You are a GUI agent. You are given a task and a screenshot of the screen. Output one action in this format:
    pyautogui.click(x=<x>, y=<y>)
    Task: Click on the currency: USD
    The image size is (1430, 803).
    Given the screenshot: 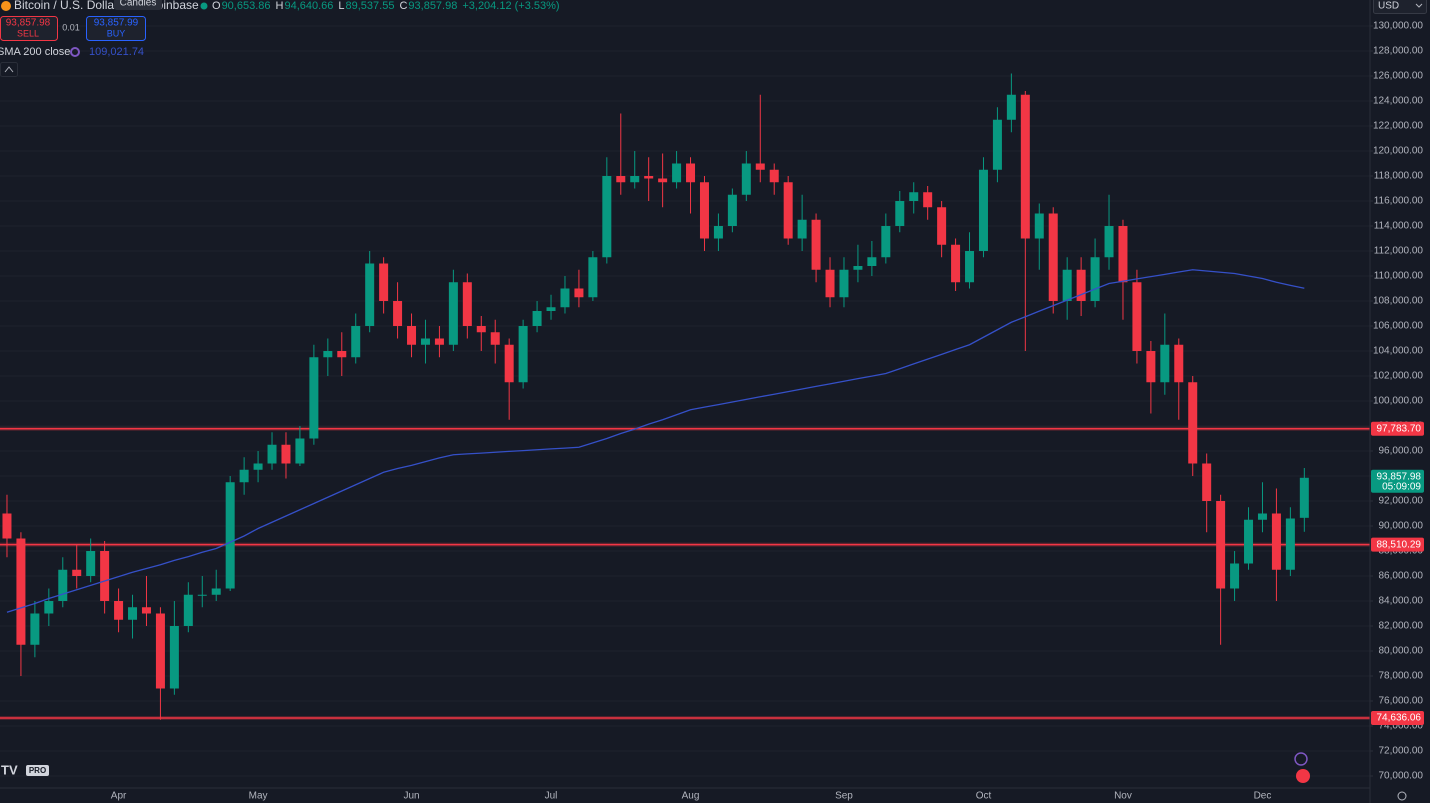 What is the action you would take?
    pyautogui.click(x=1388, y=6)
    